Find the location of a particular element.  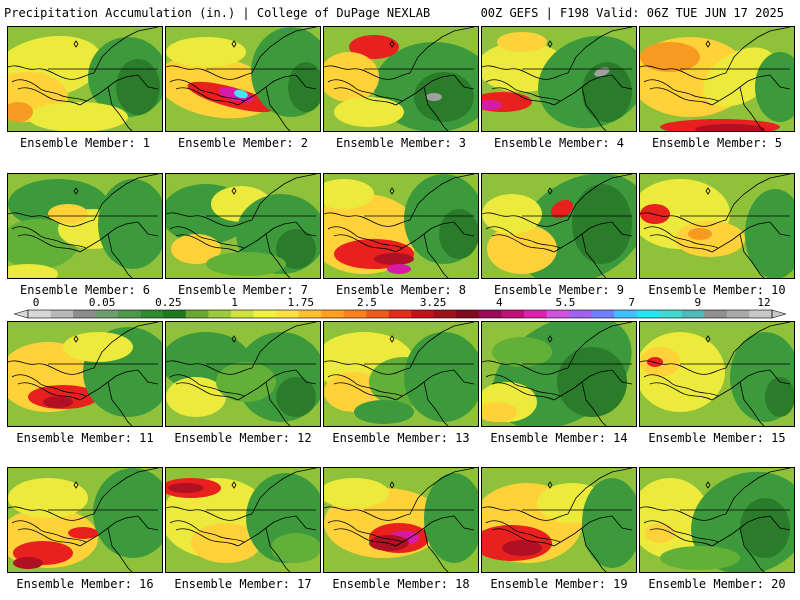

legend-underflow-arrow is located at coordinates (21, 314).